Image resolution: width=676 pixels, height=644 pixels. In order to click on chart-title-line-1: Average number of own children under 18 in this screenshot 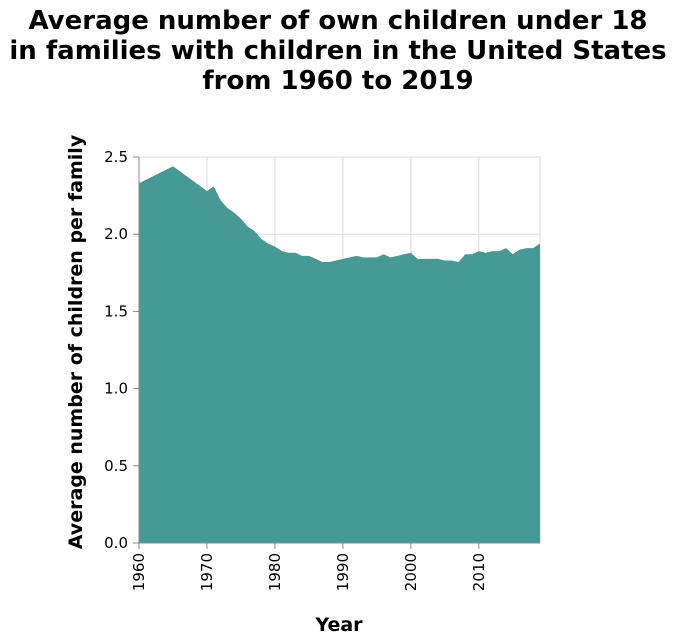, I will do `click(338, 21)`.